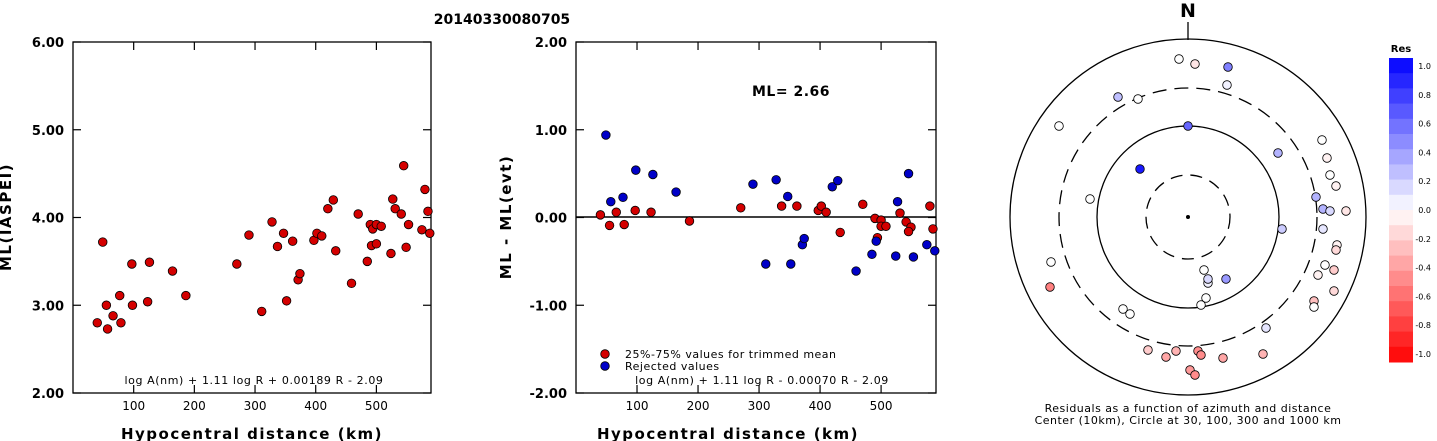 The image size is (1437, 441). I want to click on colorbar-tick-labels: 1.0 0.8 0.6 0.4 0.2 0.0 -0.2 -0.4 -0.6 -0.8 -1.0, so click(1423, 210).